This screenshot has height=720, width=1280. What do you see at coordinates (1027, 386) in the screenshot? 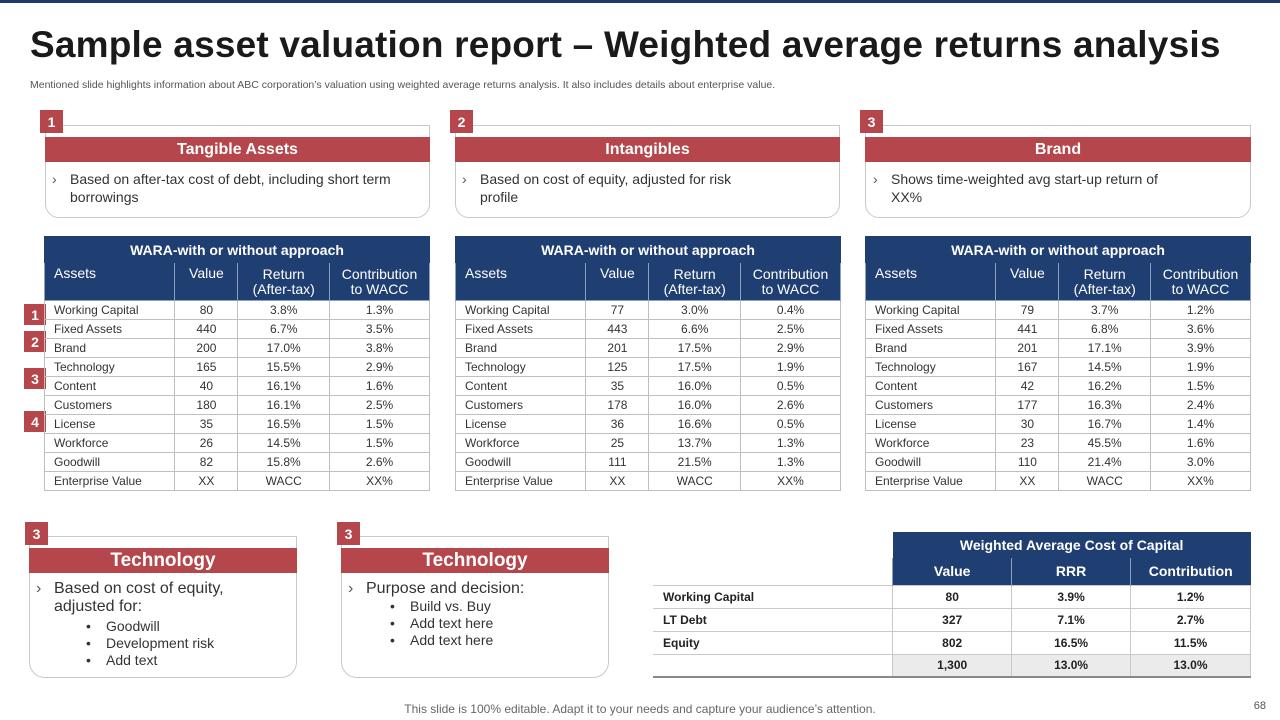
I see `cell-value: 42` at bounding box center [1027, 386].